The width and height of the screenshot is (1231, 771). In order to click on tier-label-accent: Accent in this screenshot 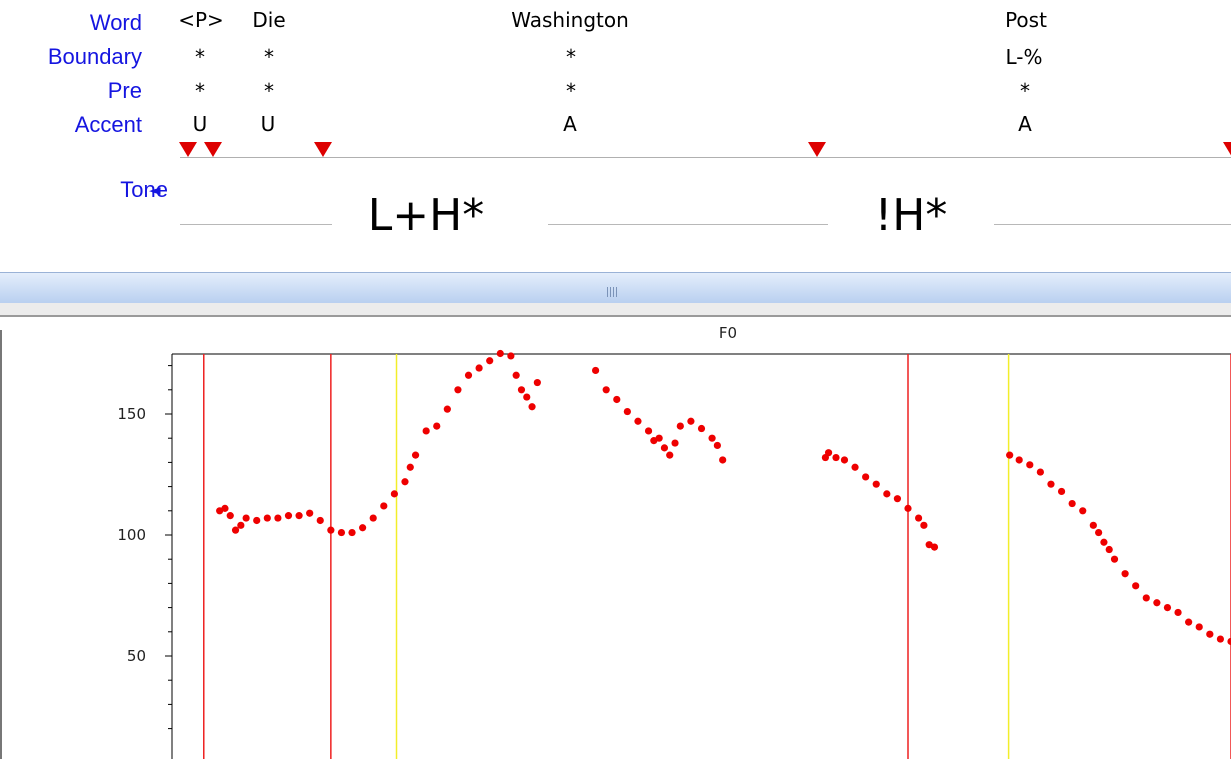, I will do `click(108, 124)`.